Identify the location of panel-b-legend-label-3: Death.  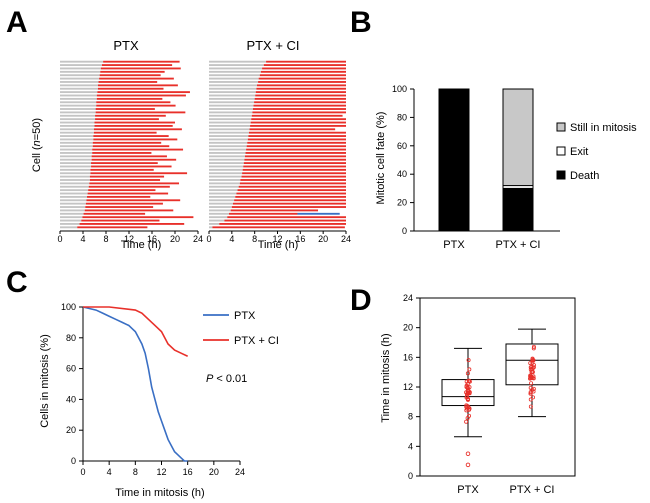
(584, 176).